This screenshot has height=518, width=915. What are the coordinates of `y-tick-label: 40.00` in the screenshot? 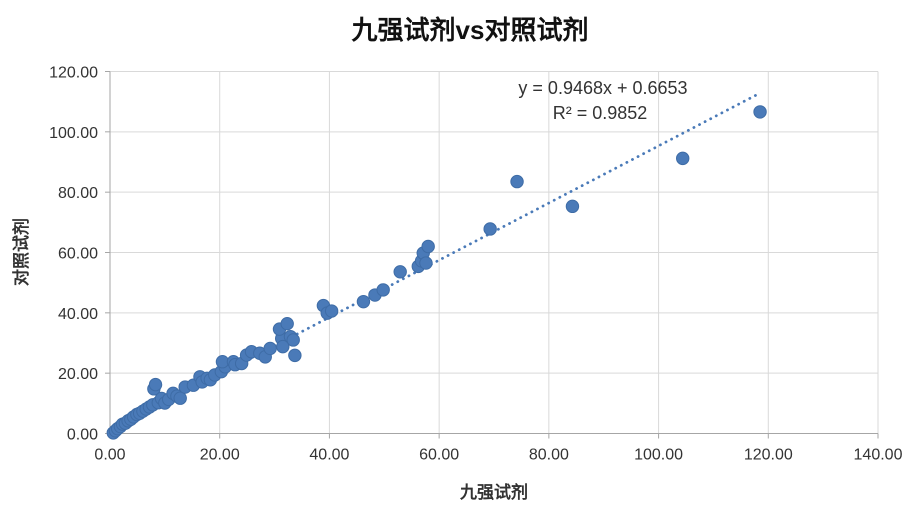 It's located at (78, 314).